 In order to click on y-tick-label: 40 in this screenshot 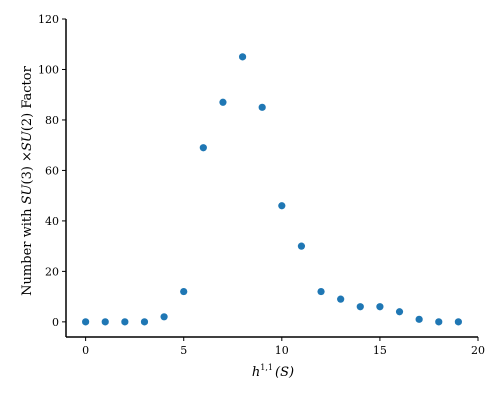, I will do `click(52, 221)`.